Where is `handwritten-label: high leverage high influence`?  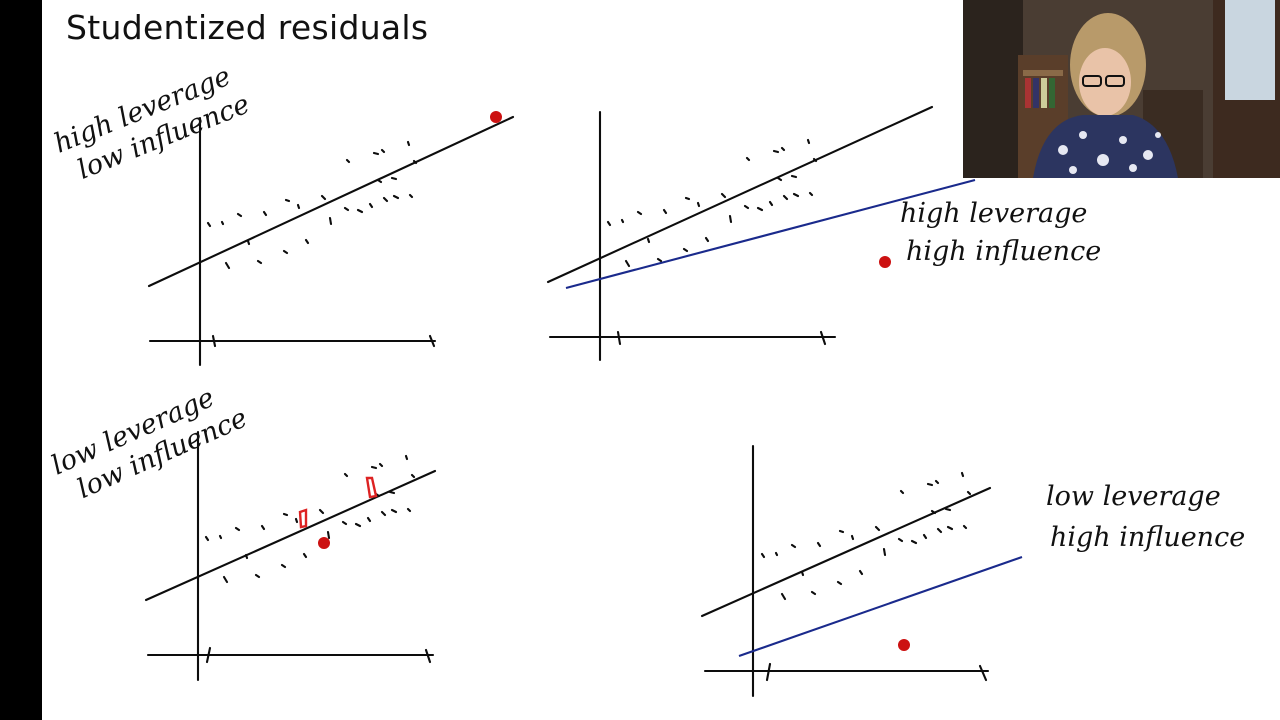
handwritten-label: high leverage high influence is located at coordinates (1000, 232).